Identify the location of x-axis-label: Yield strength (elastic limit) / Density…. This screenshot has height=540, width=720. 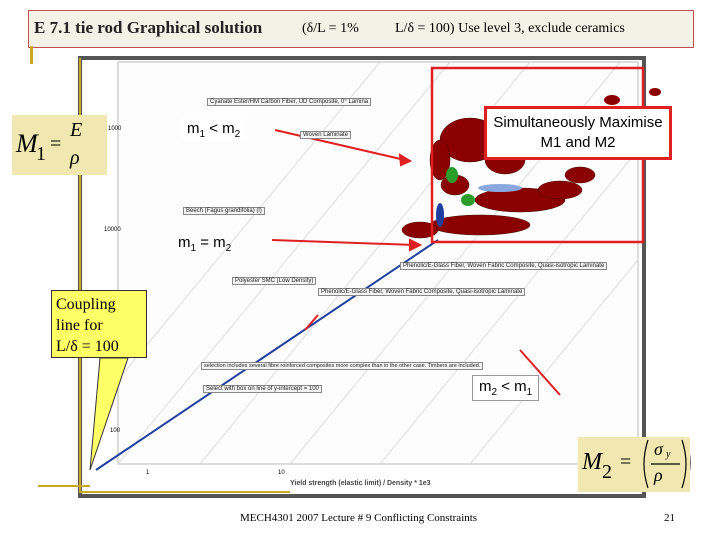
(360, 483).